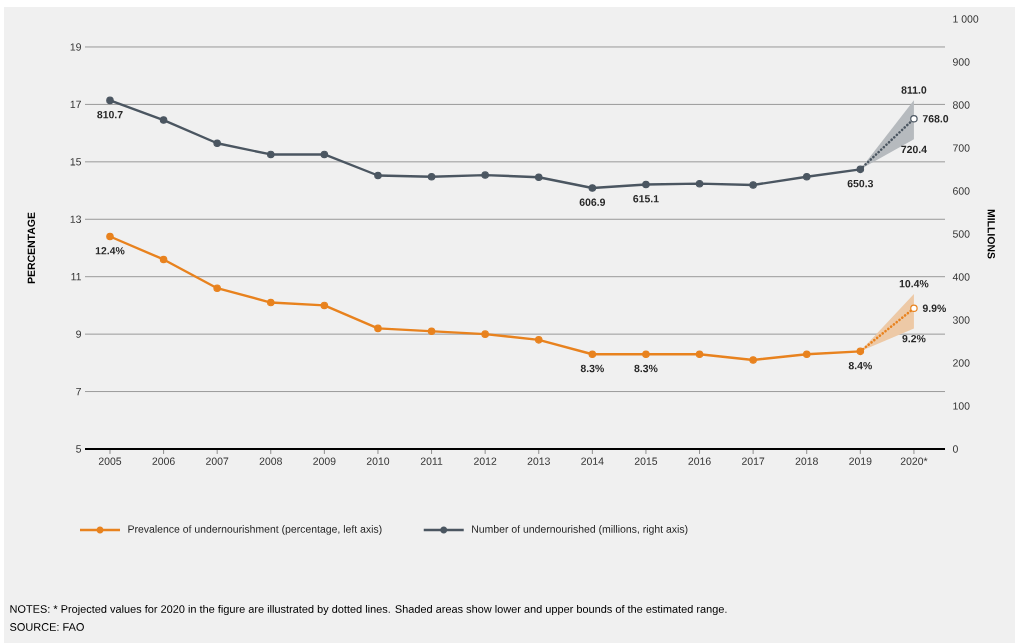  What do you see at coordinates (76, 162) in the screenshot?
I see `y-tick-label: 15` at bounding box center [76, 162].